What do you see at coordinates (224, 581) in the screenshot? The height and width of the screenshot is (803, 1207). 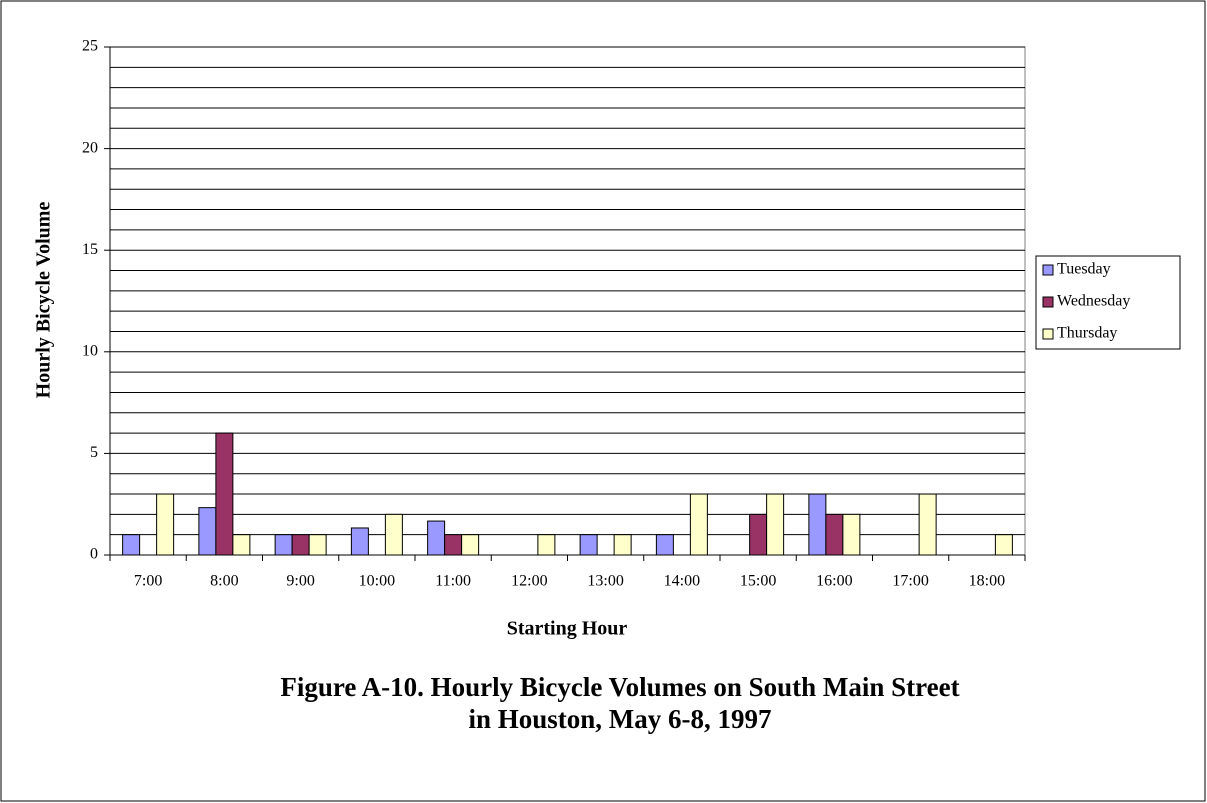 I see `x-tick-label: 8:00` at bounding box center [224, 581].